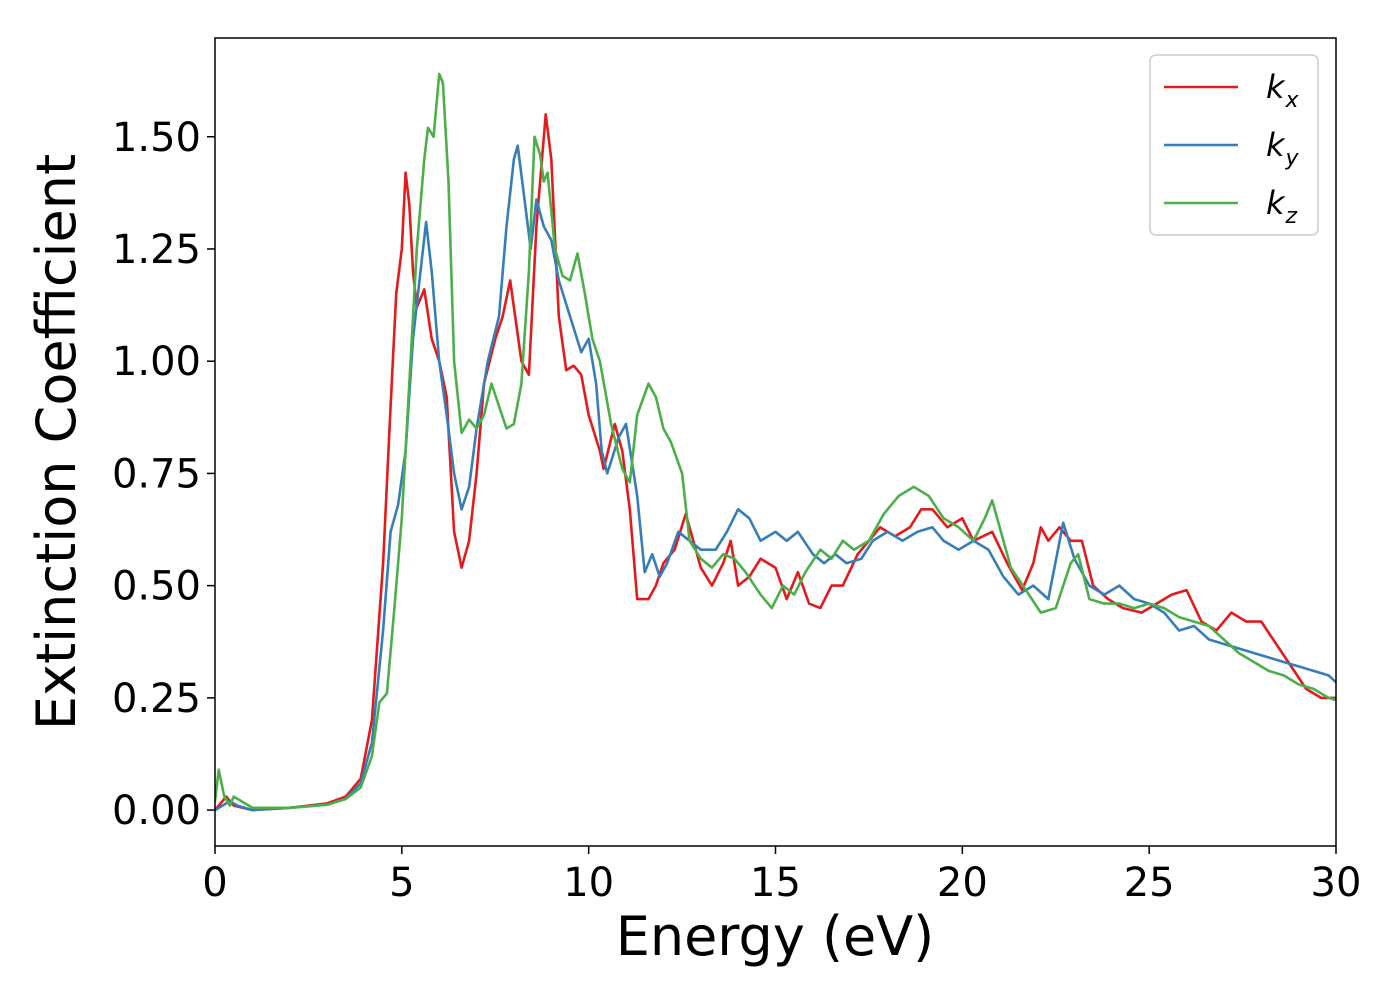 The width and height of the screenshot is (1400, 1000). I want to click on legend-label-kz: kz, so click(1282, 206).